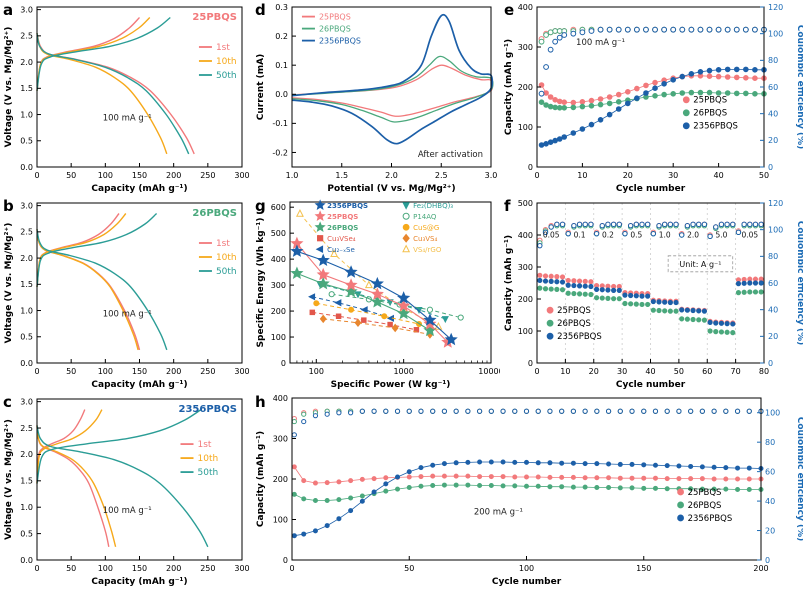 Image resolution: width=803 pixels, height=589 pixels. I want to click on svg-text: Cu₃VSe₄, so click(341, 239).